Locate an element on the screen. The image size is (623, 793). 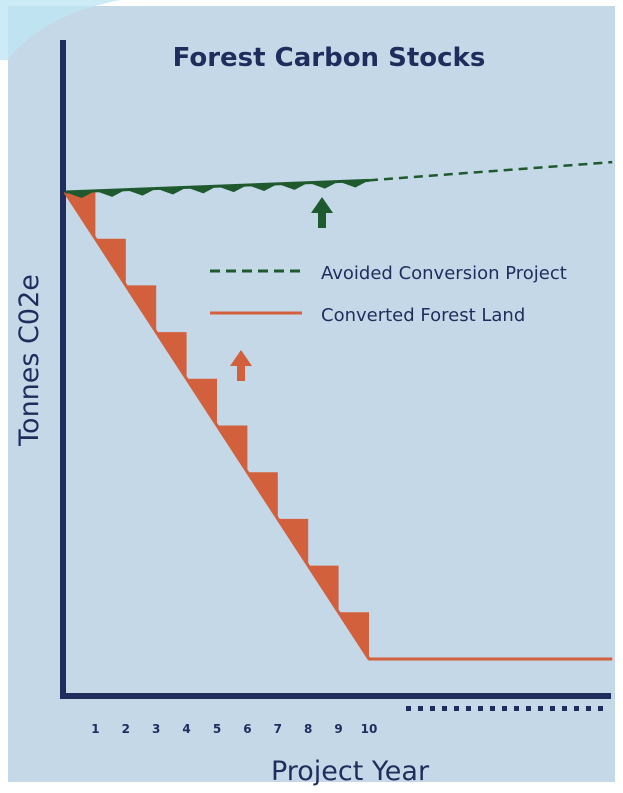
x-axis-continuation-dots is located at coordinates (504, 708).